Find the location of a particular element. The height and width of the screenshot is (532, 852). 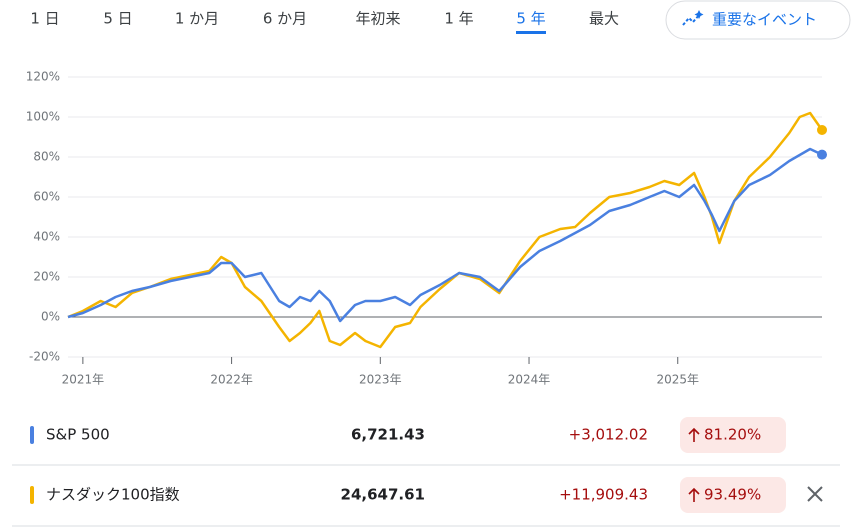

range-tab: 5 日 is located at coordinates (117, 19).